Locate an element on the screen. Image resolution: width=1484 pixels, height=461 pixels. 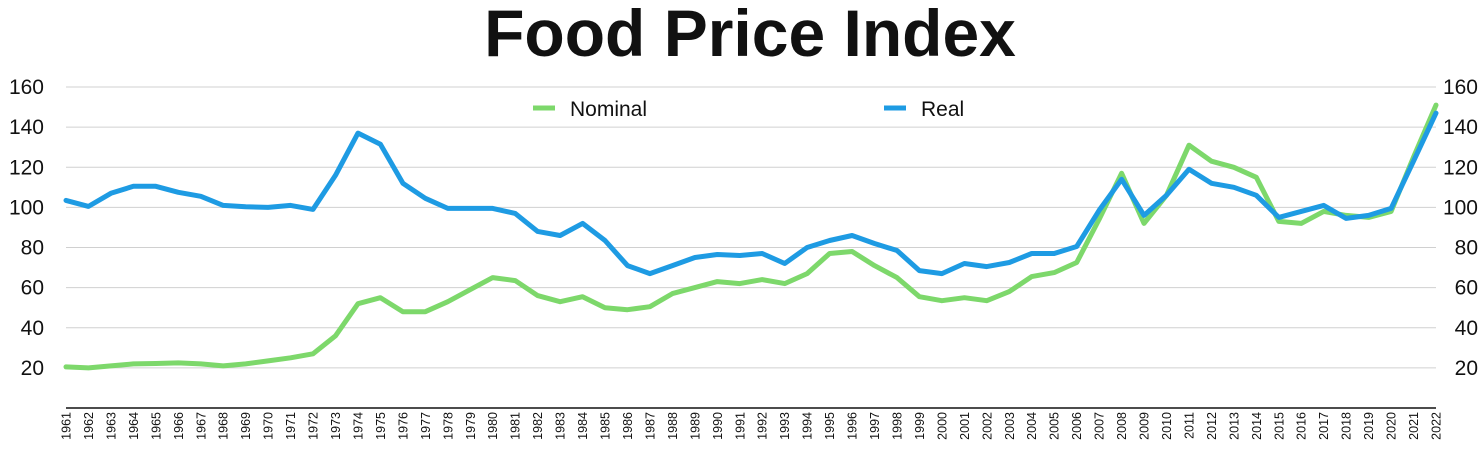
x-tick-label: 1992 is located at coordinates (763, 426).